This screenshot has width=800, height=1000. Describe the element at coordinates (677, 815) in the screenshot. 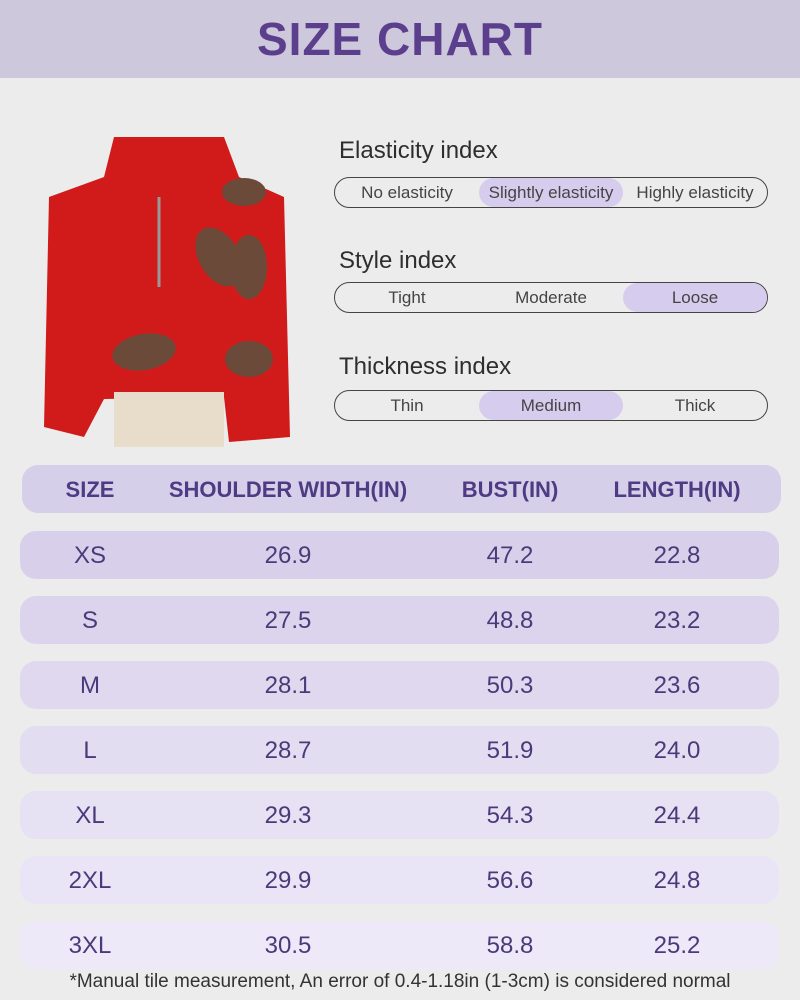

I see `table-cell: 24.4` at that location.